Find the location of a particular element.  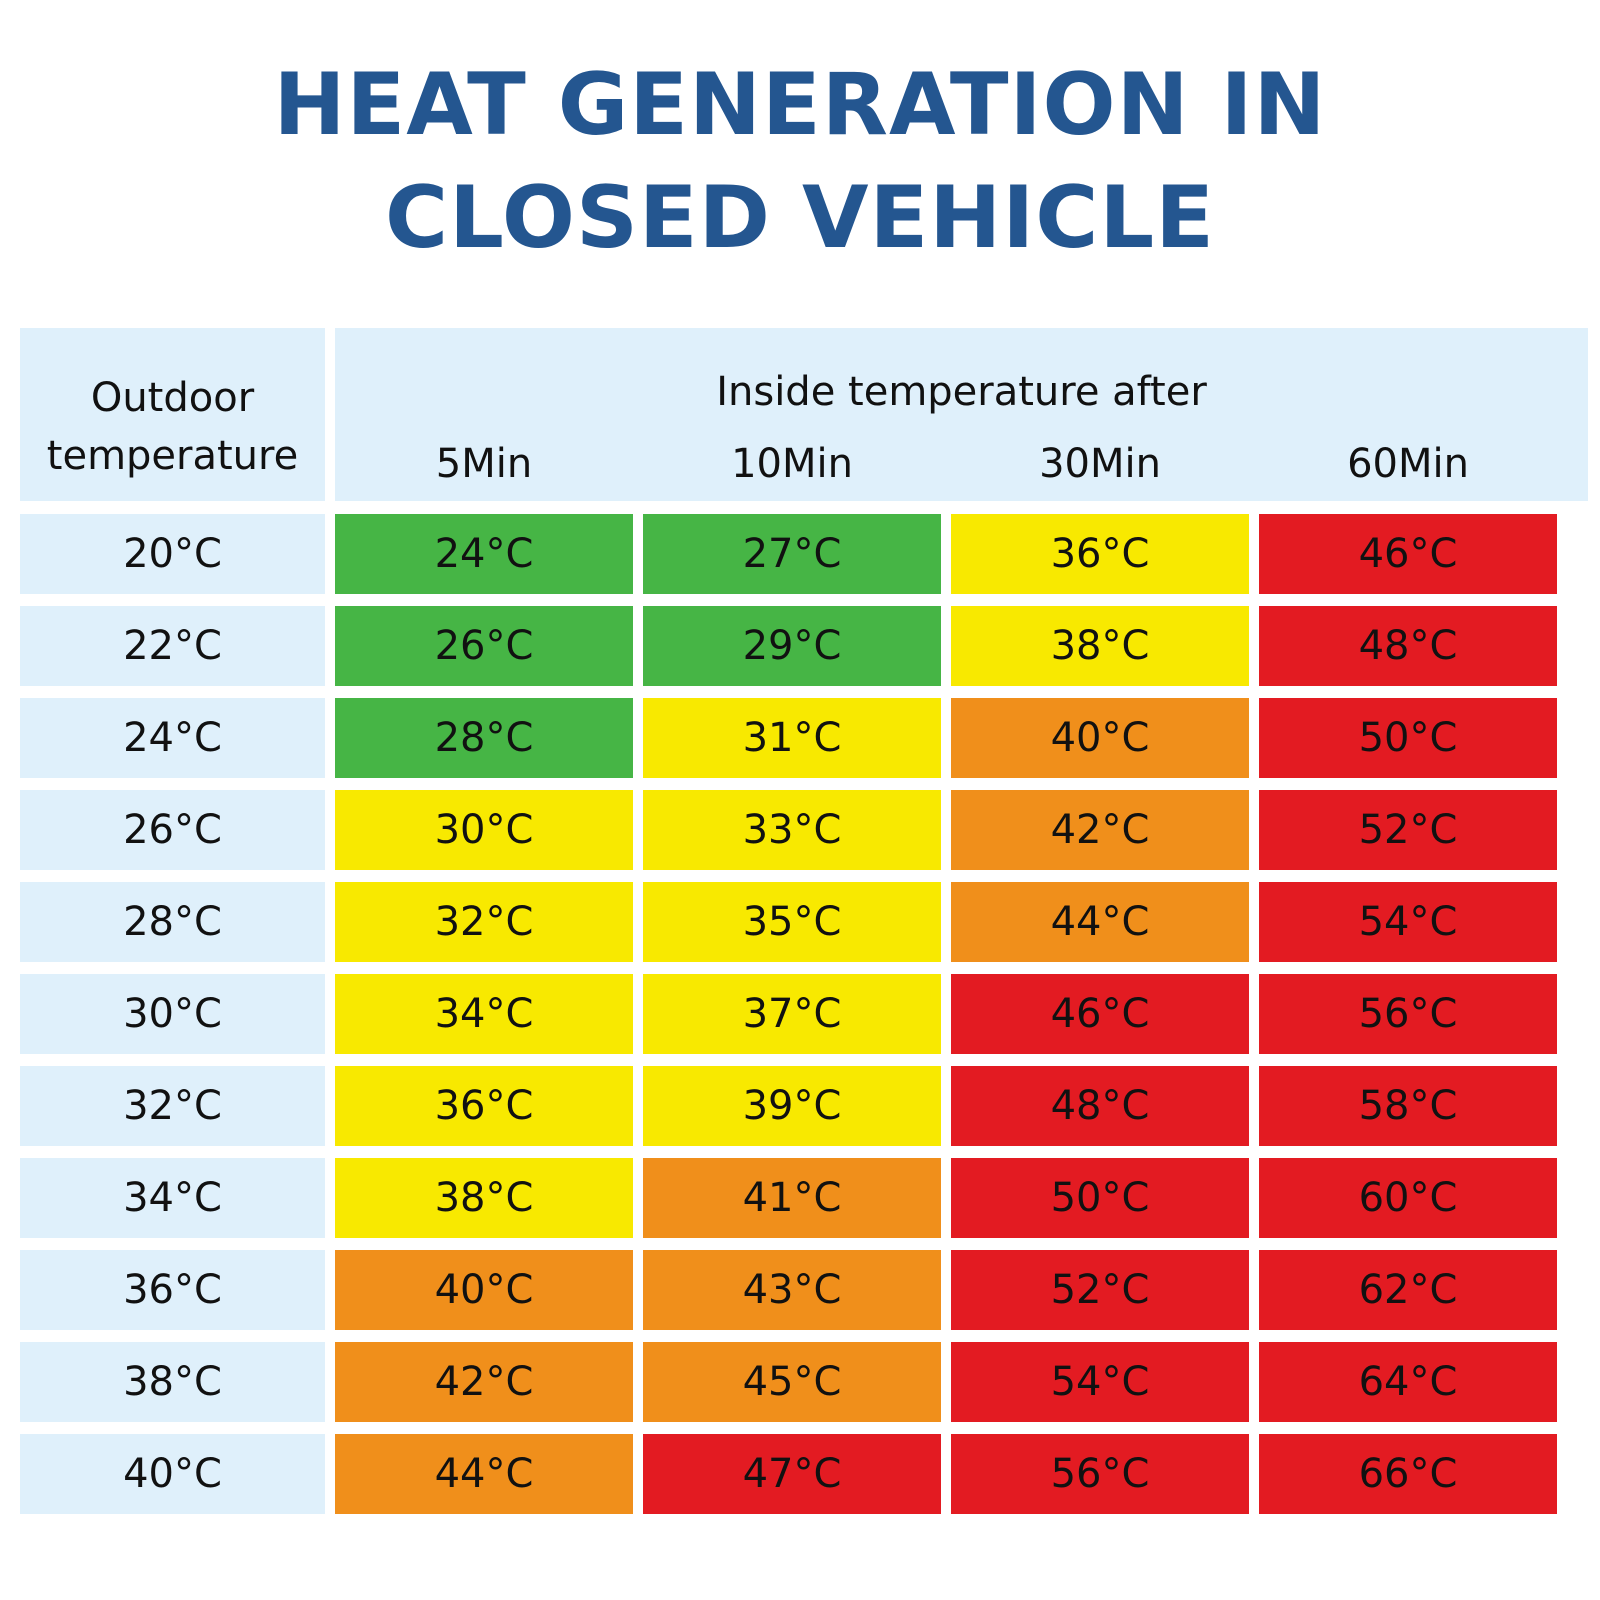

inside-temperature-cell-orange: 45°C is located at coordinates (792, 1382).